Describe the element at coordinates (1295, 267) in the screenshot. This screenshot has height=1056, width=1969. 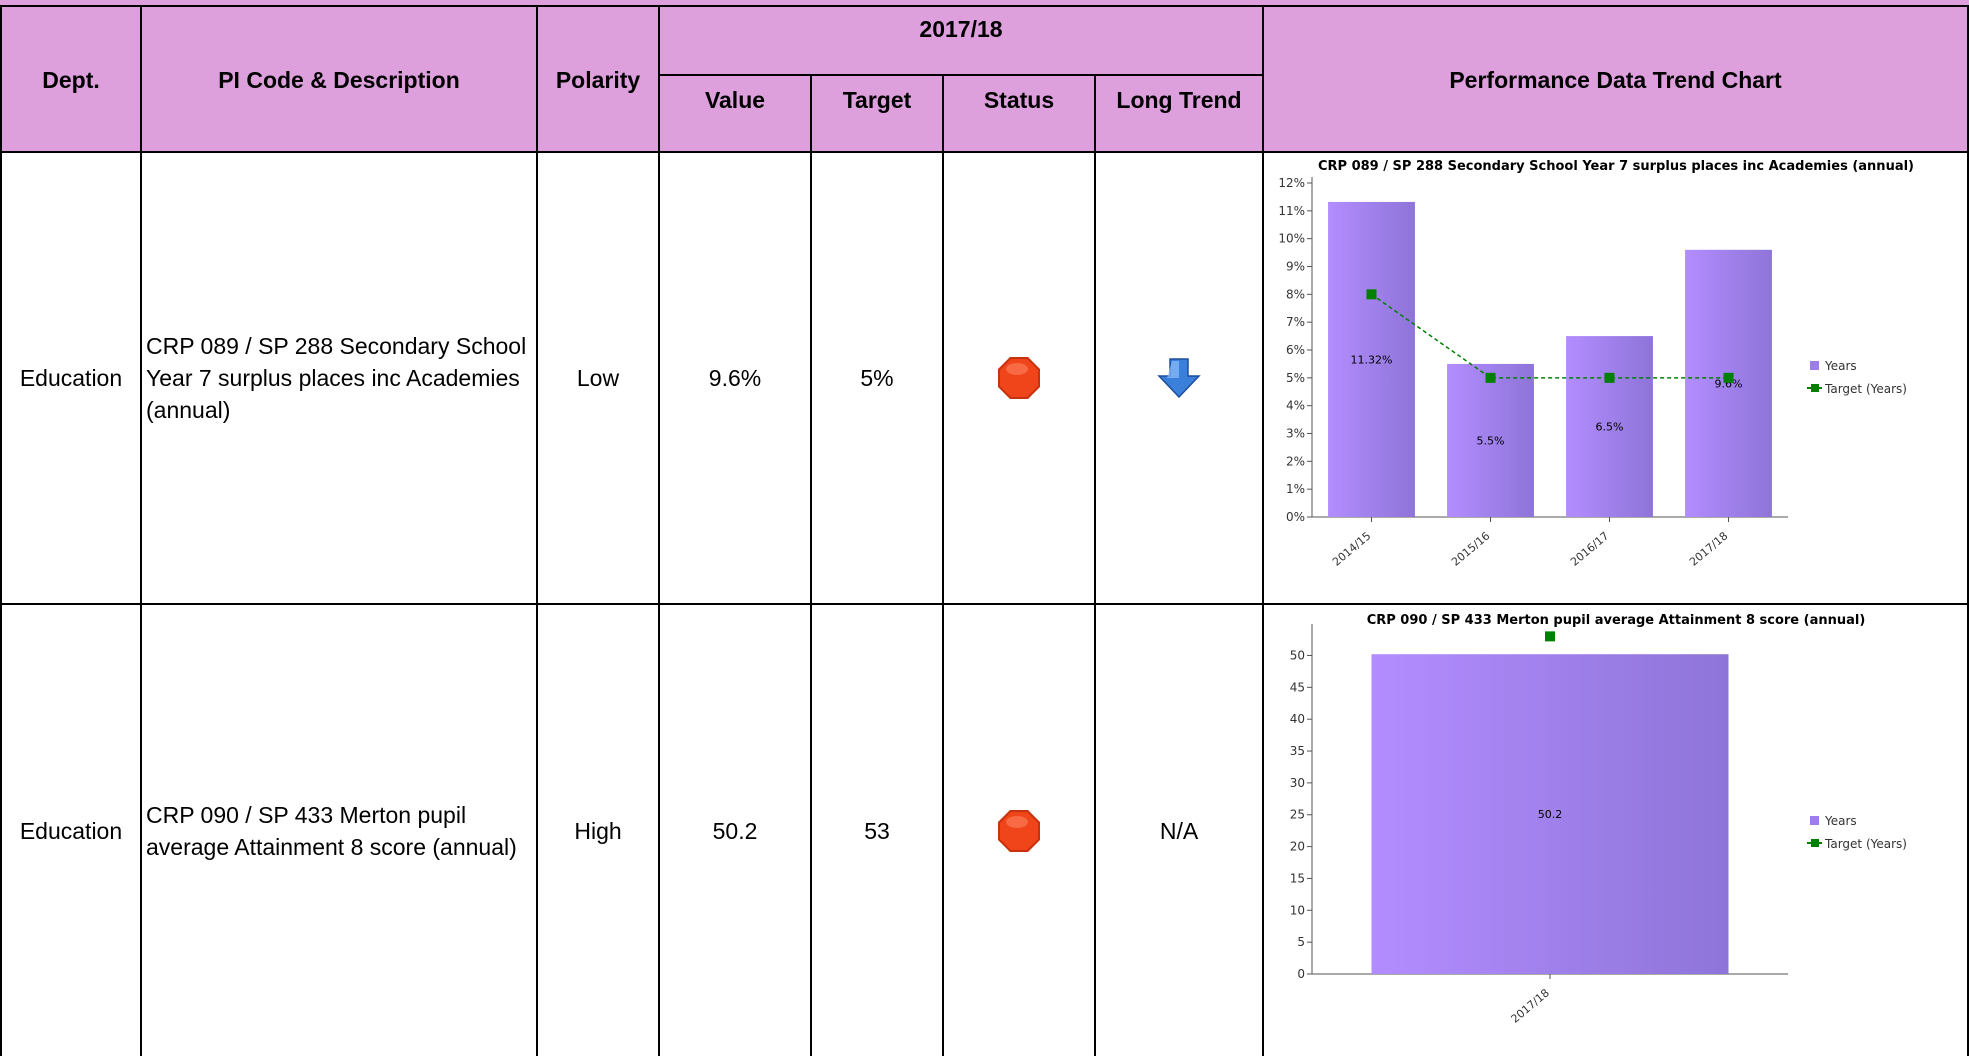
I see `y-tick-label: 9%` at that location.